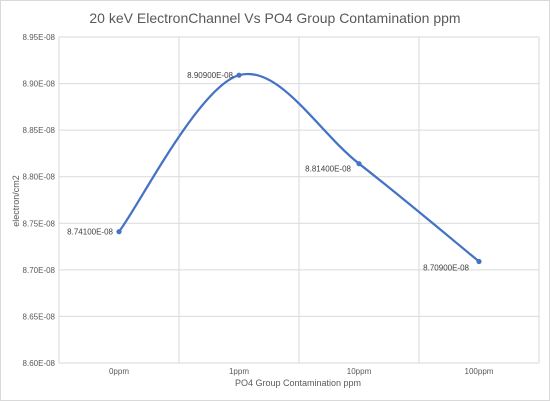  Describe the element at coordinates (301, 371) in the screenshot. I see `x-axis-ticks: 0ppm 1ppm 10ppm 100ppm` at that location.